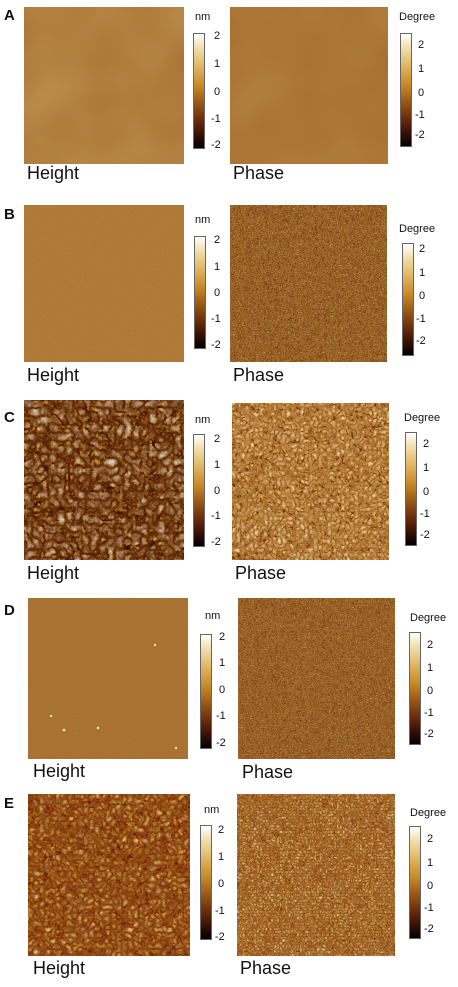 The height and width of the screenshot is (987, 458). What do you see at coordinates (9, 610) in the screenshot?
I see `panel-letter: D` at bounding box center [9, 610].